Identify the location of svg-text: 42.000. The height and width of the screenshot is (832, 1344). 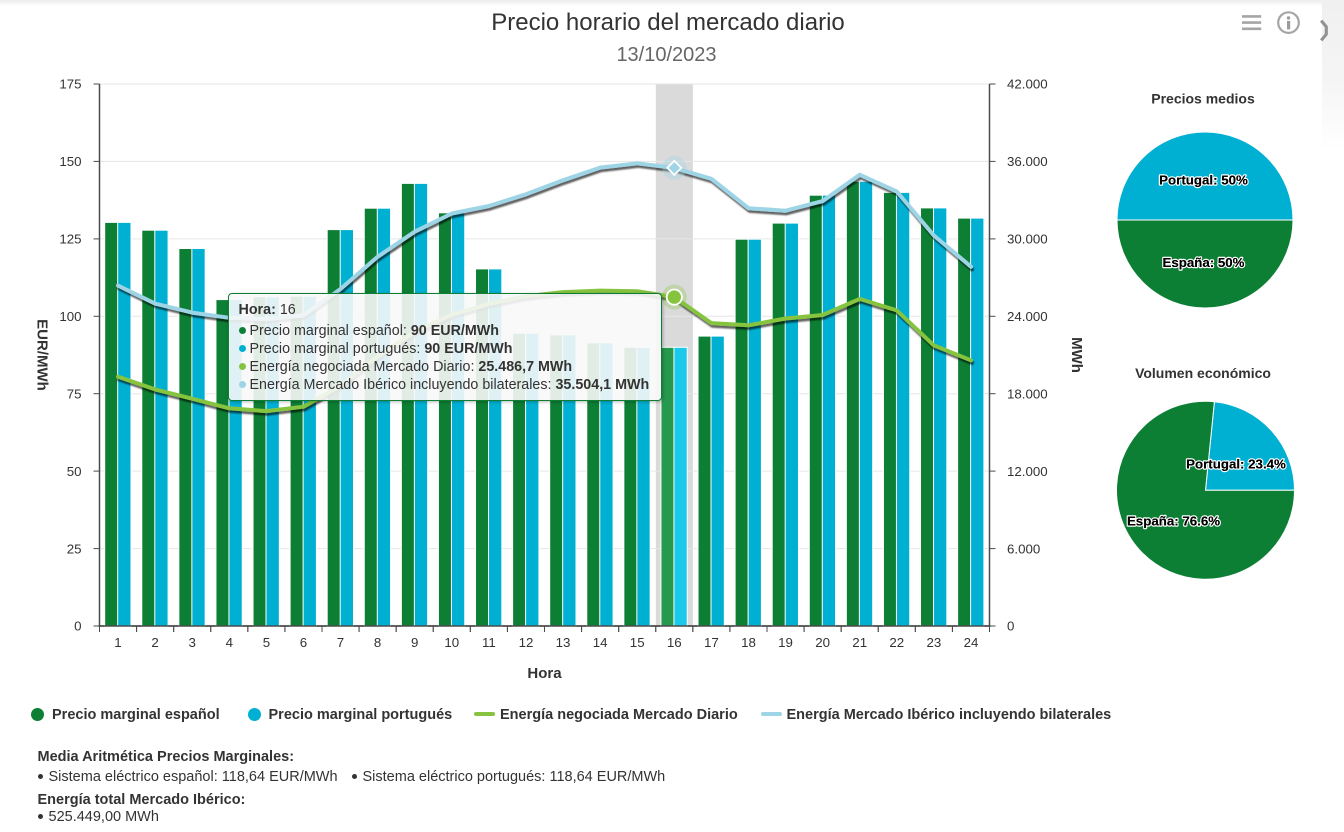
(1027, 84).